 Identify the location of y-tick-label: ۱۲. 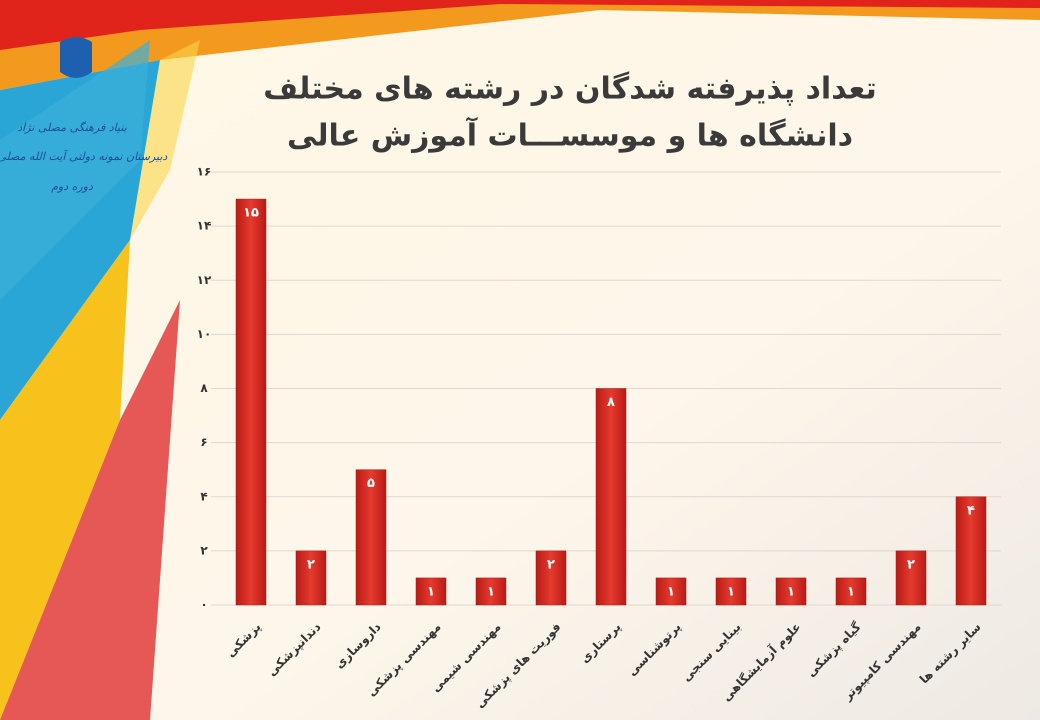
(204, 280).